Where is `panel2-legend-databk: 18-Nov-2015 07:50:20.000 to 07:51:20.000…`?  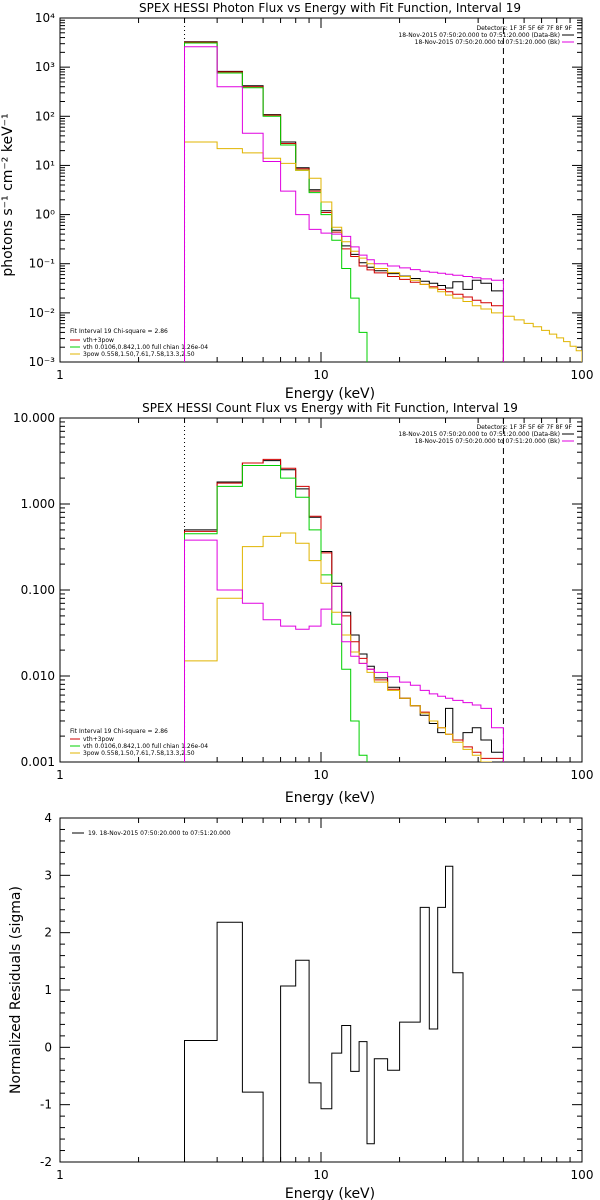 panel2-legend-databk: 18-Nov-2015 07:50:20.000 to 07:51:20.000… is located at coordinates (479, 434).